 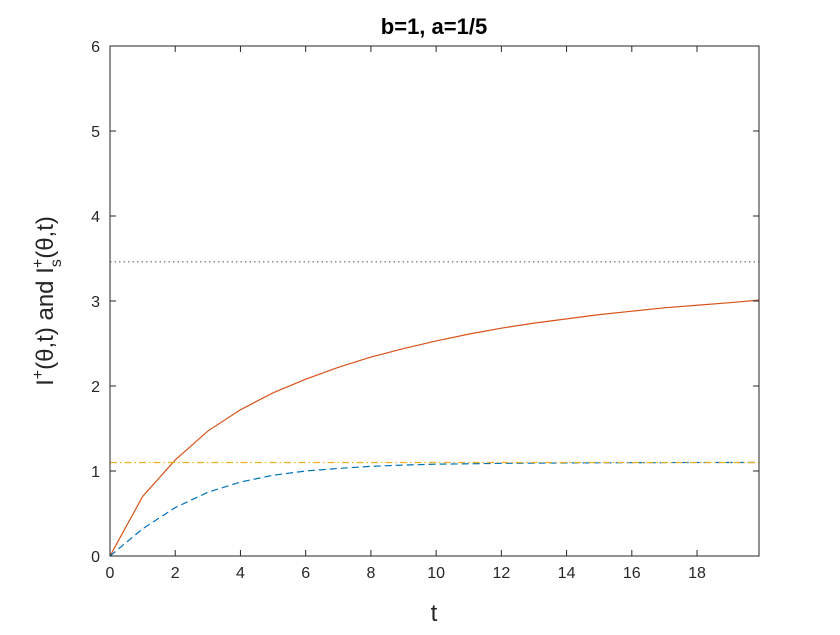 I want to click on y-tick-label: 6, so click(x=95, y=47).